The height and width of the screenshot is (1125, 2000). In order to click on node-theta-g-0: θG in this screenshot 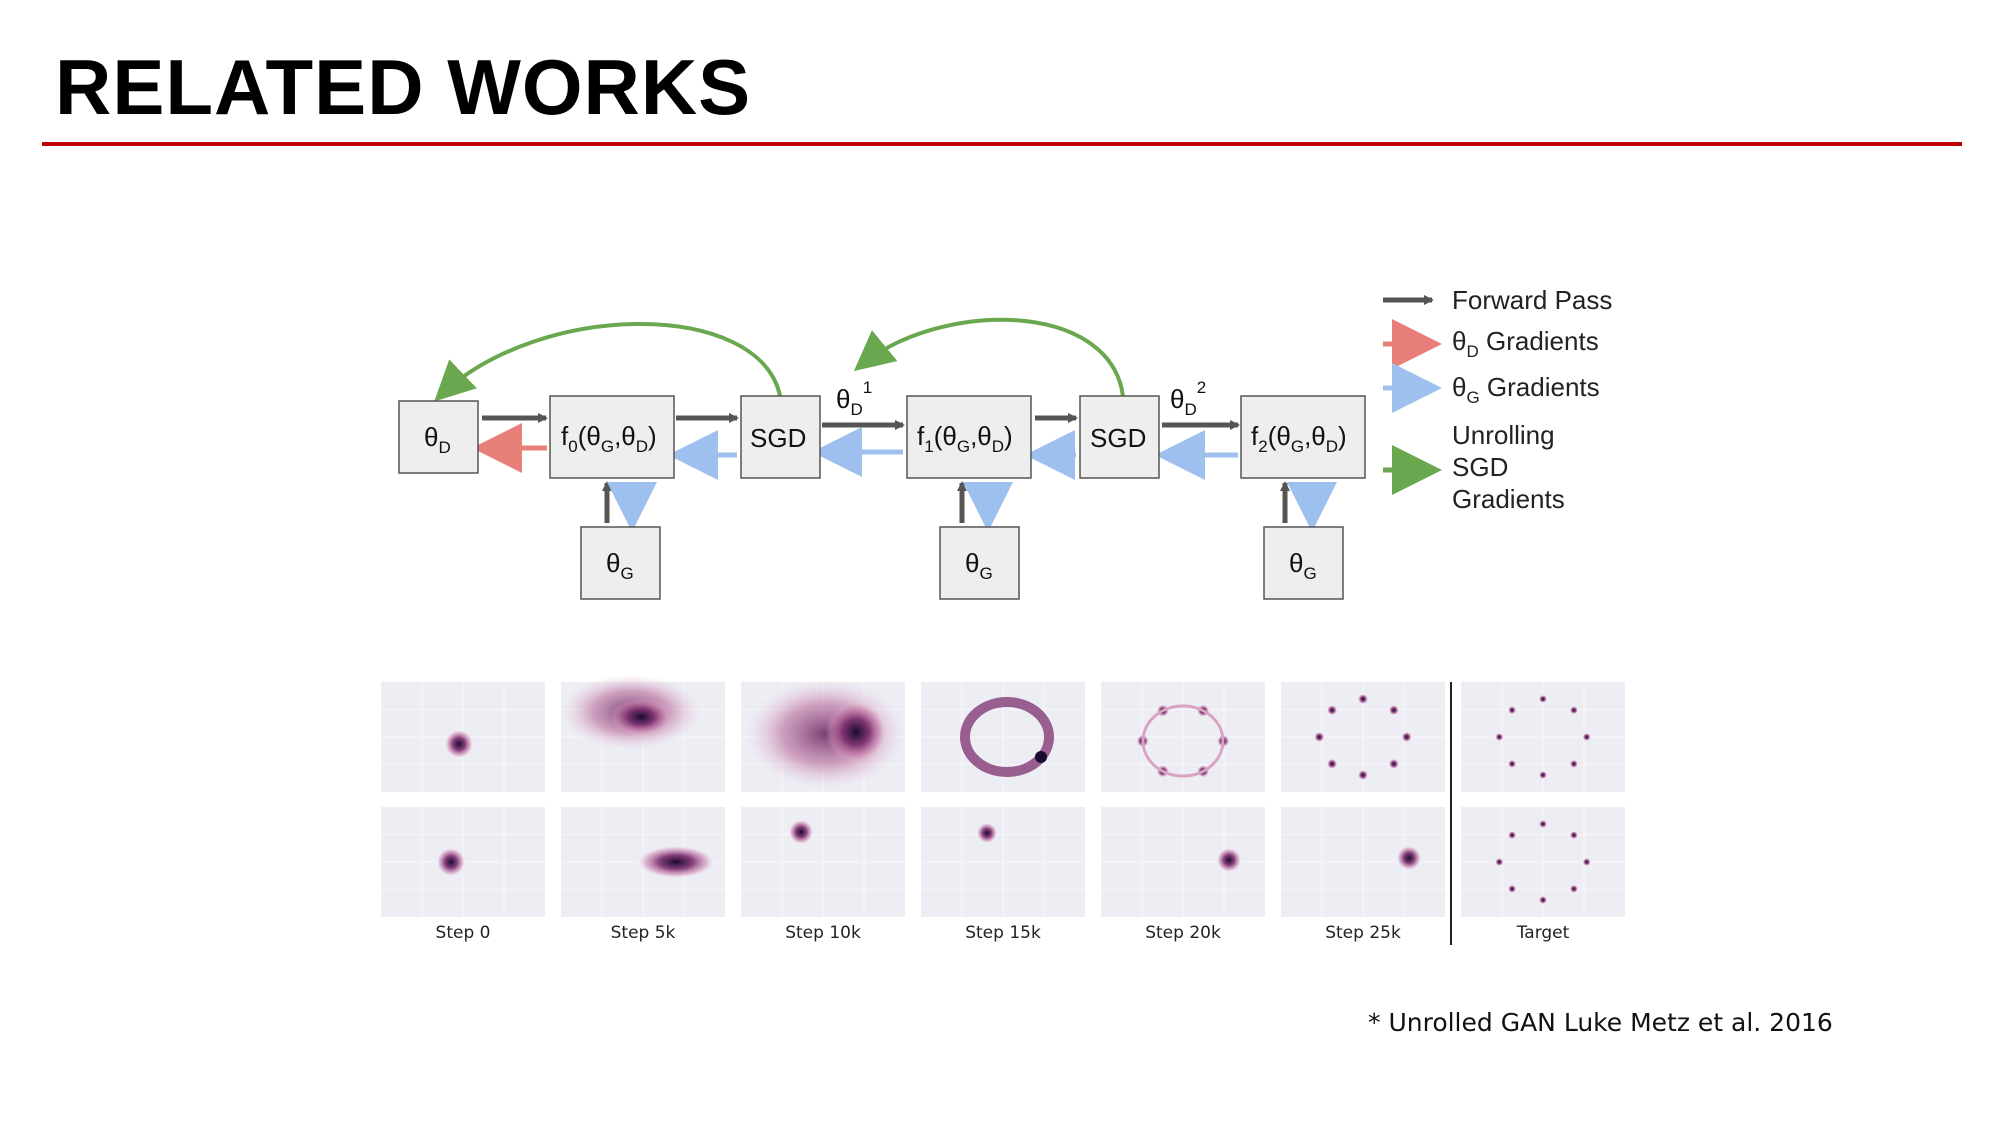, I will do `click(620, 563)`.